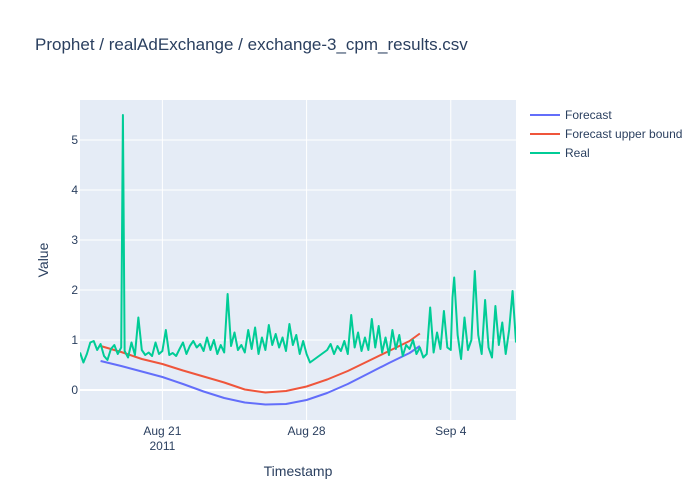  What do you see at coordinates (74, 240) in the screenshot?
I see `y-tick-label: 3` at bounding box center [74, 240].